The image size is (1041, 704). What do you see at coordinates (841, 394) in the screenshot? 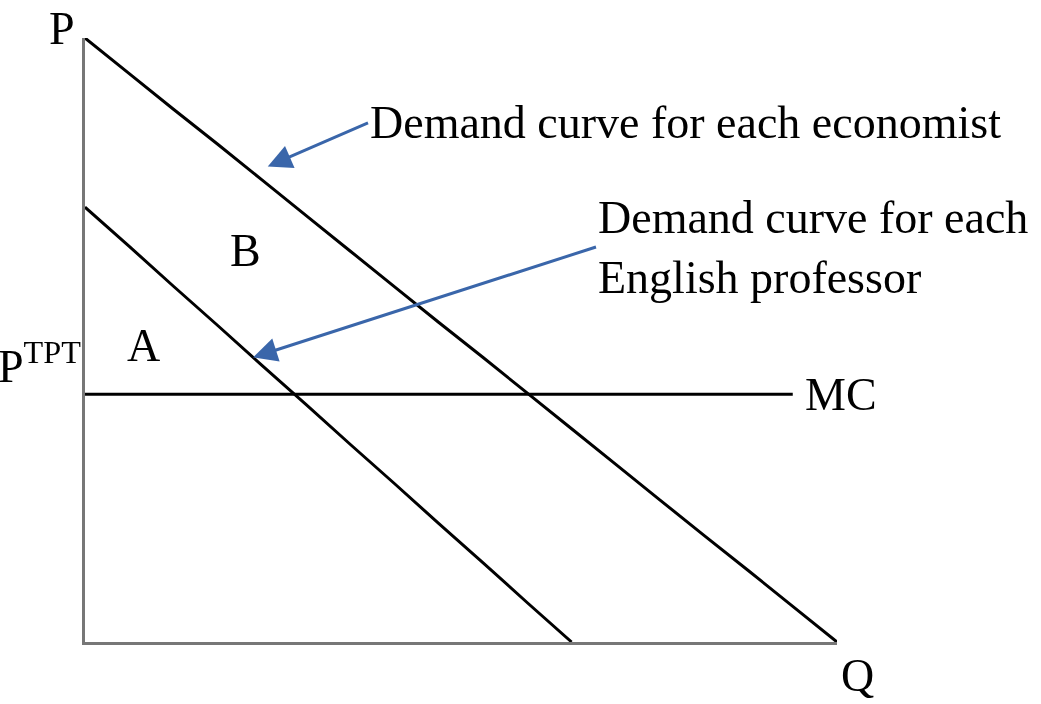
I see `series-label: MC` at bounding box center [841, 394].